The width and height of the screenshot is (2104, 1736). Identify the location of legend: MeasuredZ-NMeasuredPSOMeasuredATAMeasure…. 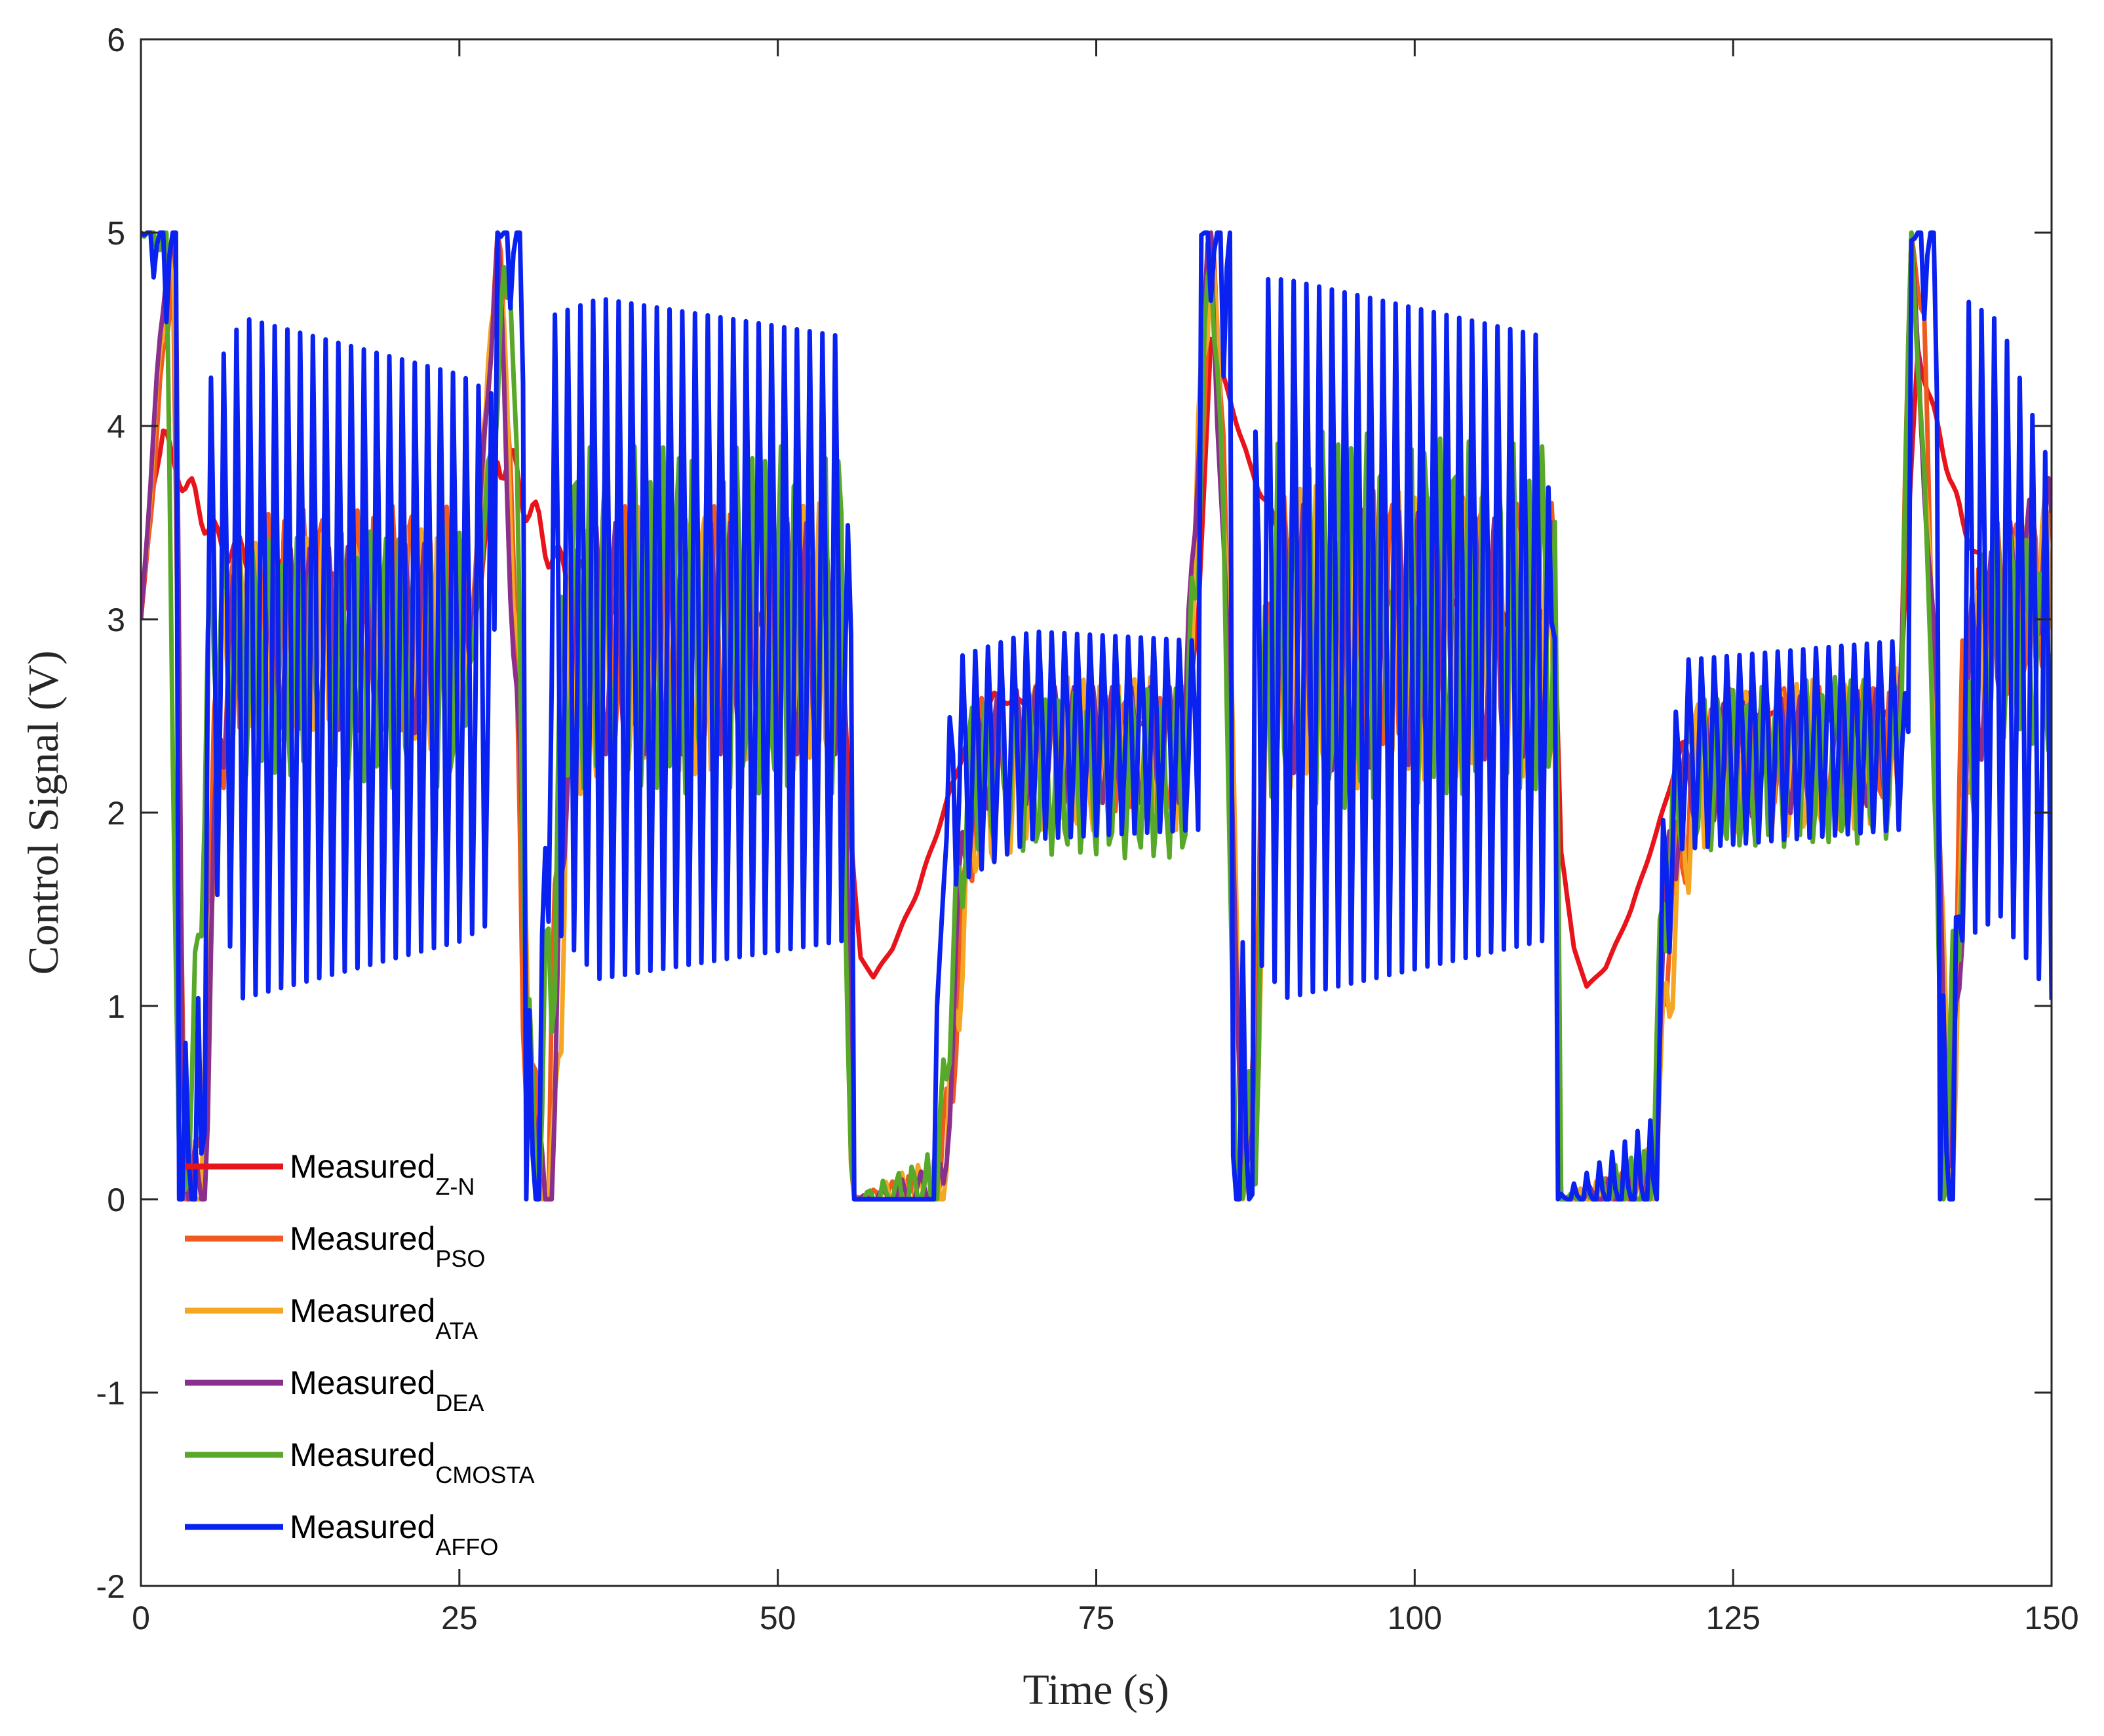
(360, 1354).